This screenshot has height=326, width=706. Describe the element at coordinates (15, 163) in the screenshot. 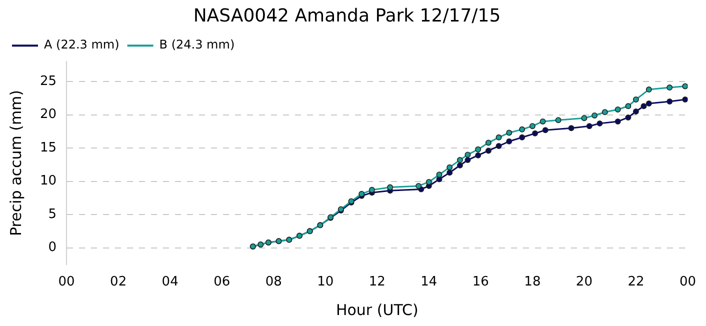

I see `y-axis-title: Precip accum (mm)` at that location.